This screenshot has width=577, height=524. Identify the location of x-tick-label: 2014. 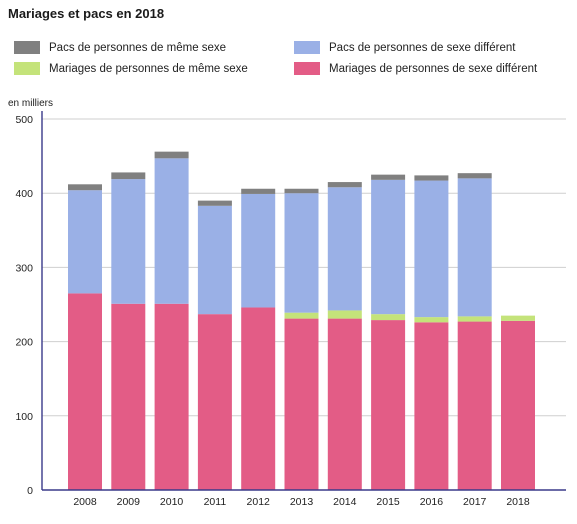
(345, 502).